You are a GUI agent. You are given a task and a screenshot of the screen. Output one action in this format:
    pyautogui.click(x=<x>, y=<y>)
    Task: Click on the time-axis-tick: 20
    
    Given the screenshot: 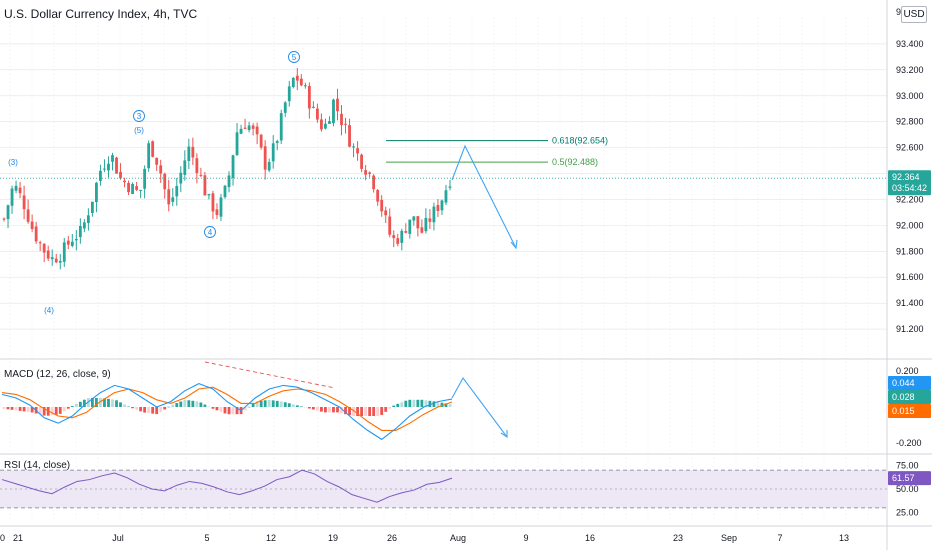 What is the action you would take?
    pyautogui.click(x=2, y=538)
    